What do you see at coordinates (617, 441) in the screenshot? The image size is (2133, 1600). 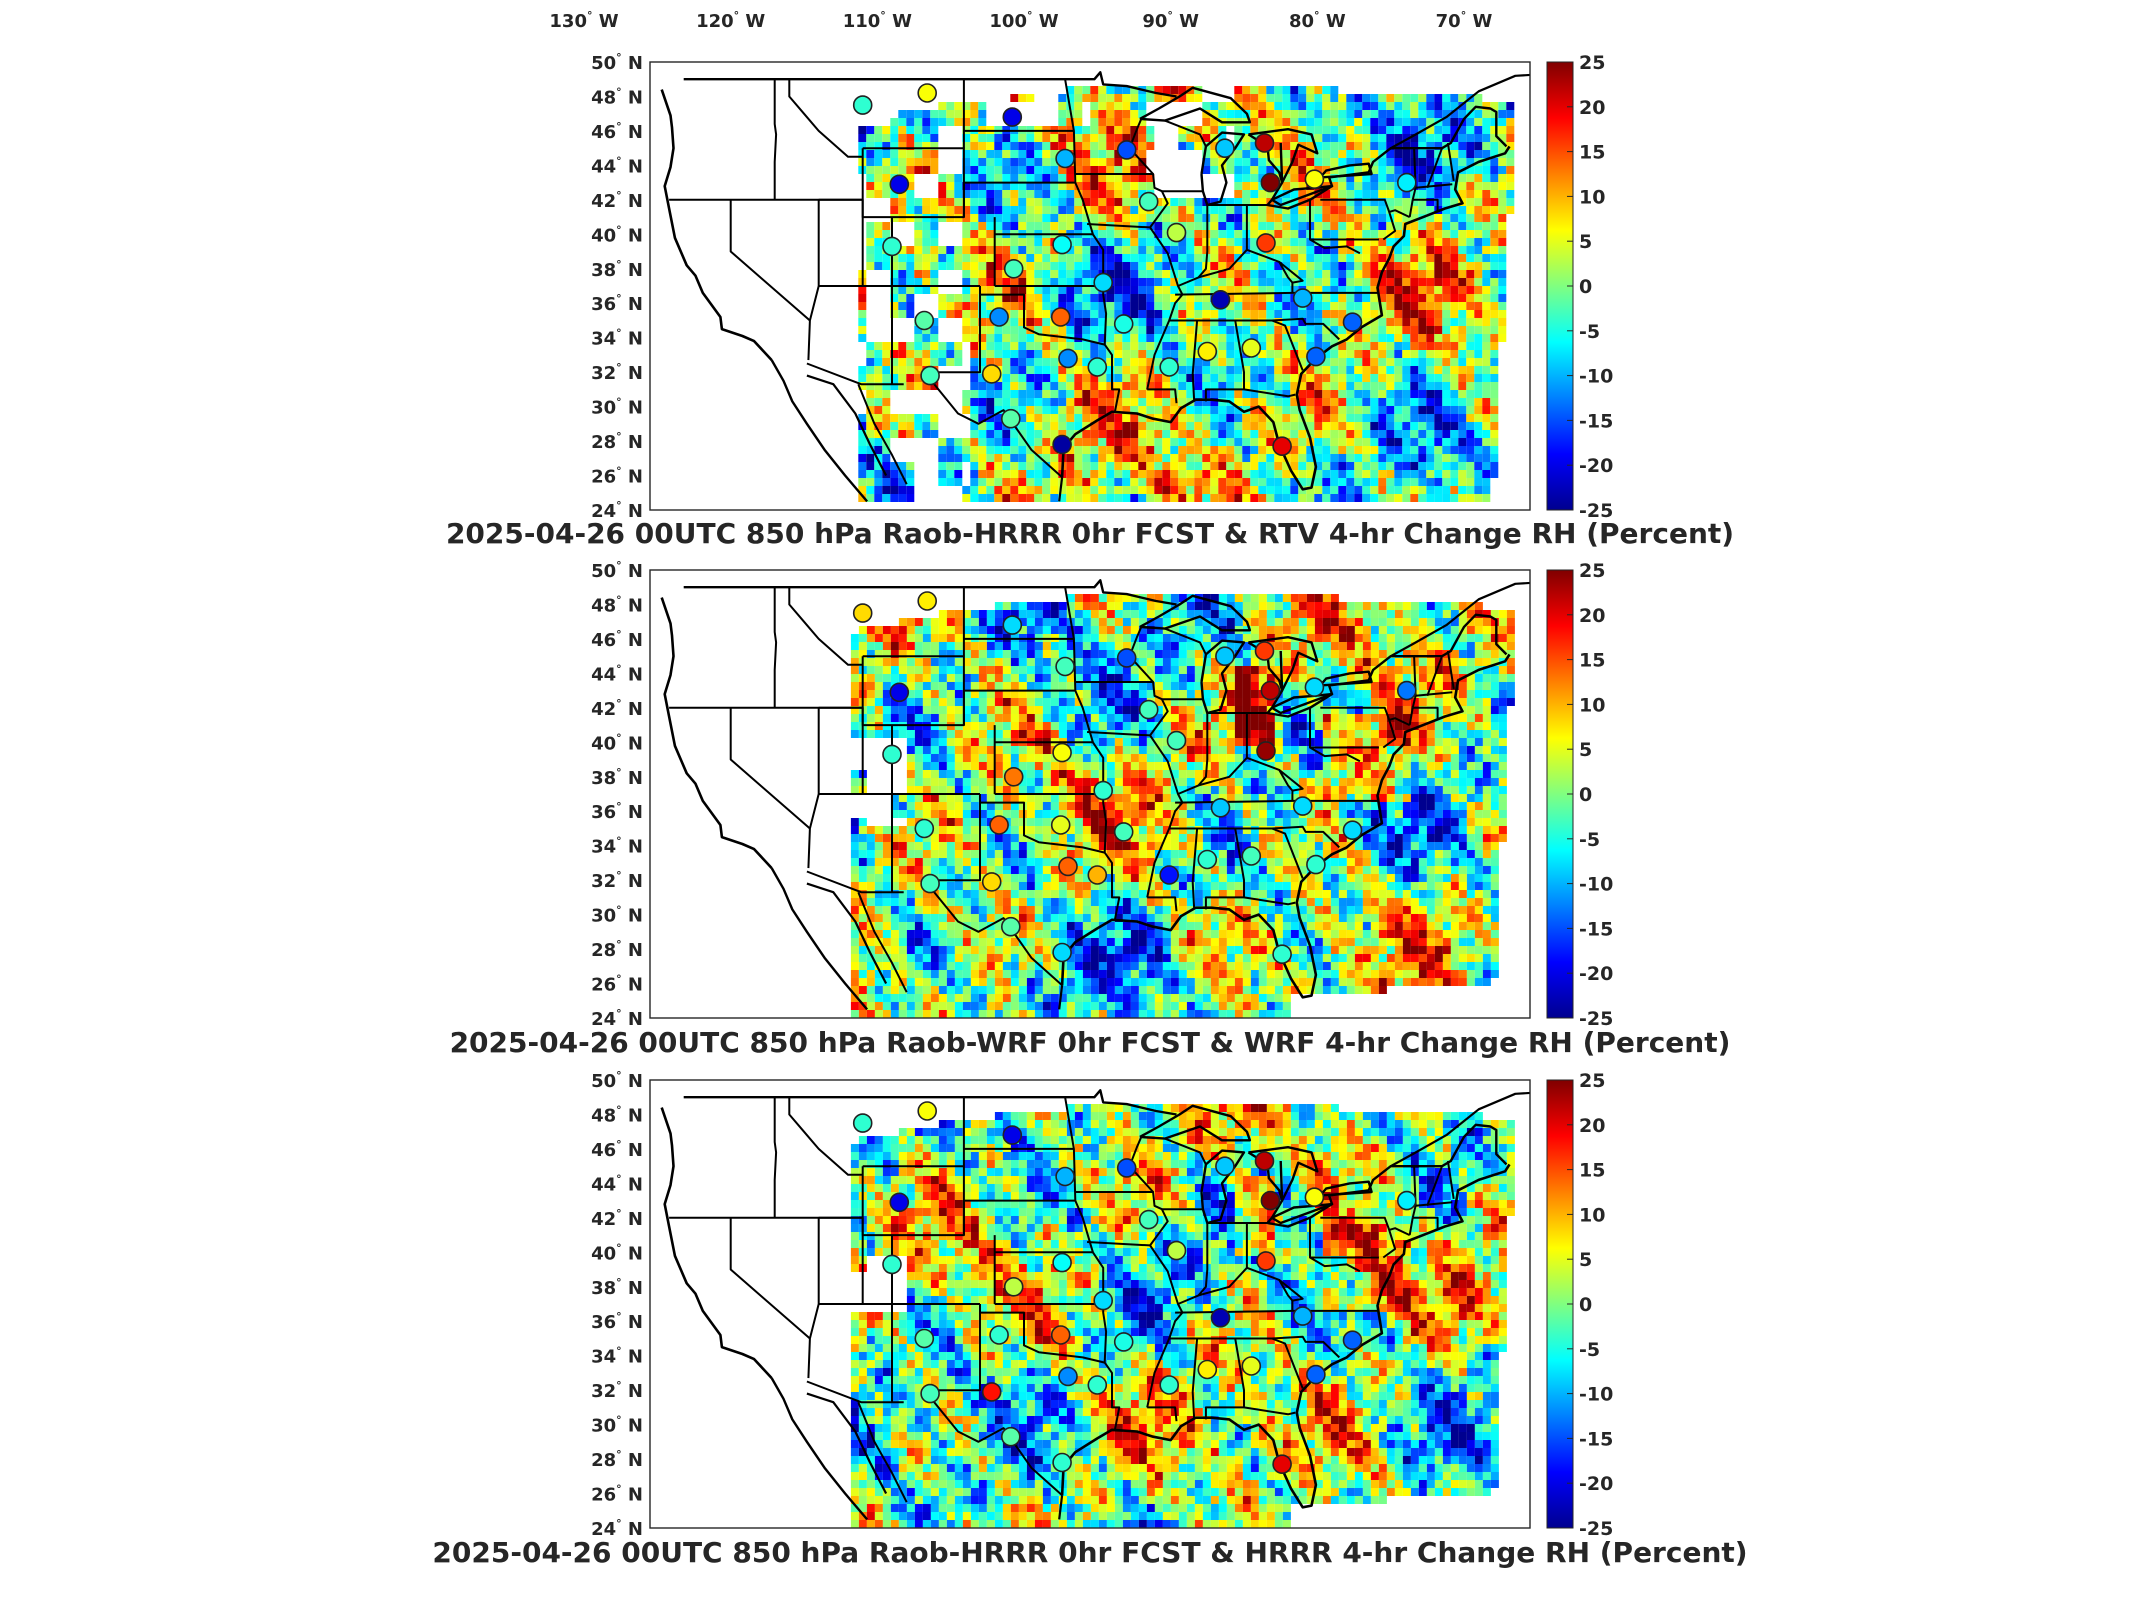 I see `latitude-label: 28° N` at bounding box center [617, 441].